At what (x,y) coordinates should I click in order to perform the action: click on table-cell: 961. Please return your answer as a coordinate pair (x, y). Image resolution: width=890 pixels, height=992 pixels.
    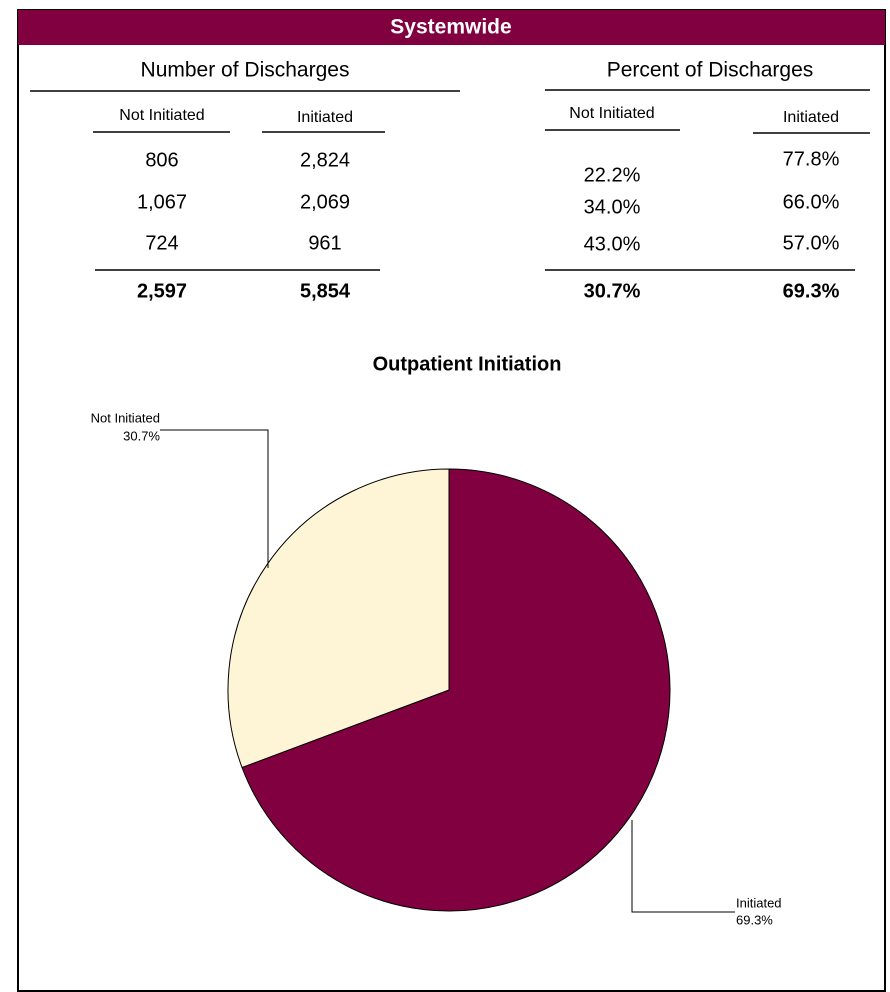
    Looking at the image, I should click on (324, 243).